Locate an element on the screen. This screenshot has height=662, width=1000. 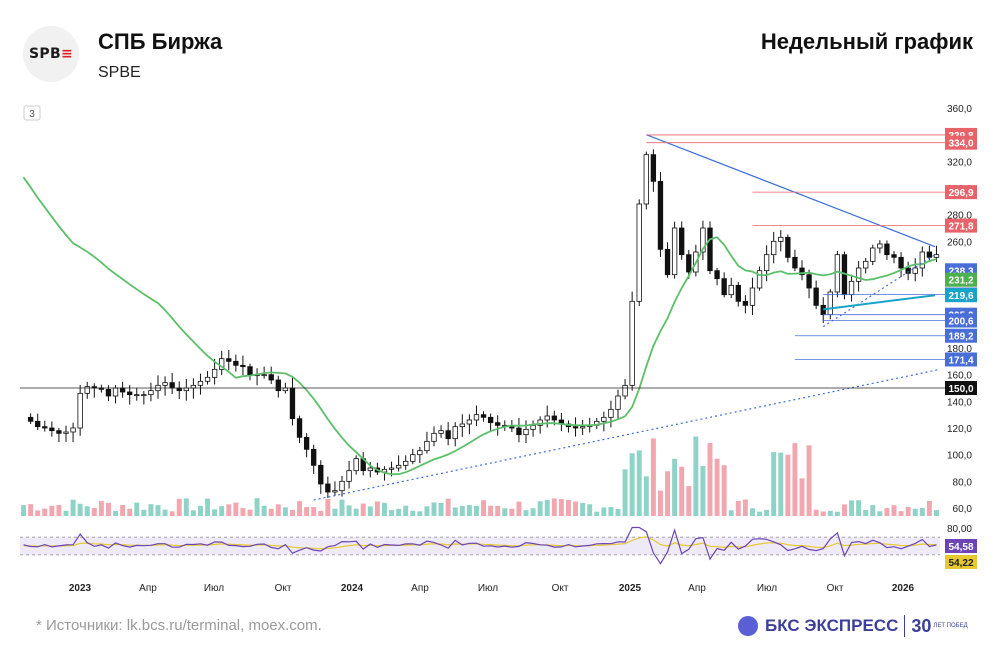
level-label: 171,4 is located at coordinates (960, 360).